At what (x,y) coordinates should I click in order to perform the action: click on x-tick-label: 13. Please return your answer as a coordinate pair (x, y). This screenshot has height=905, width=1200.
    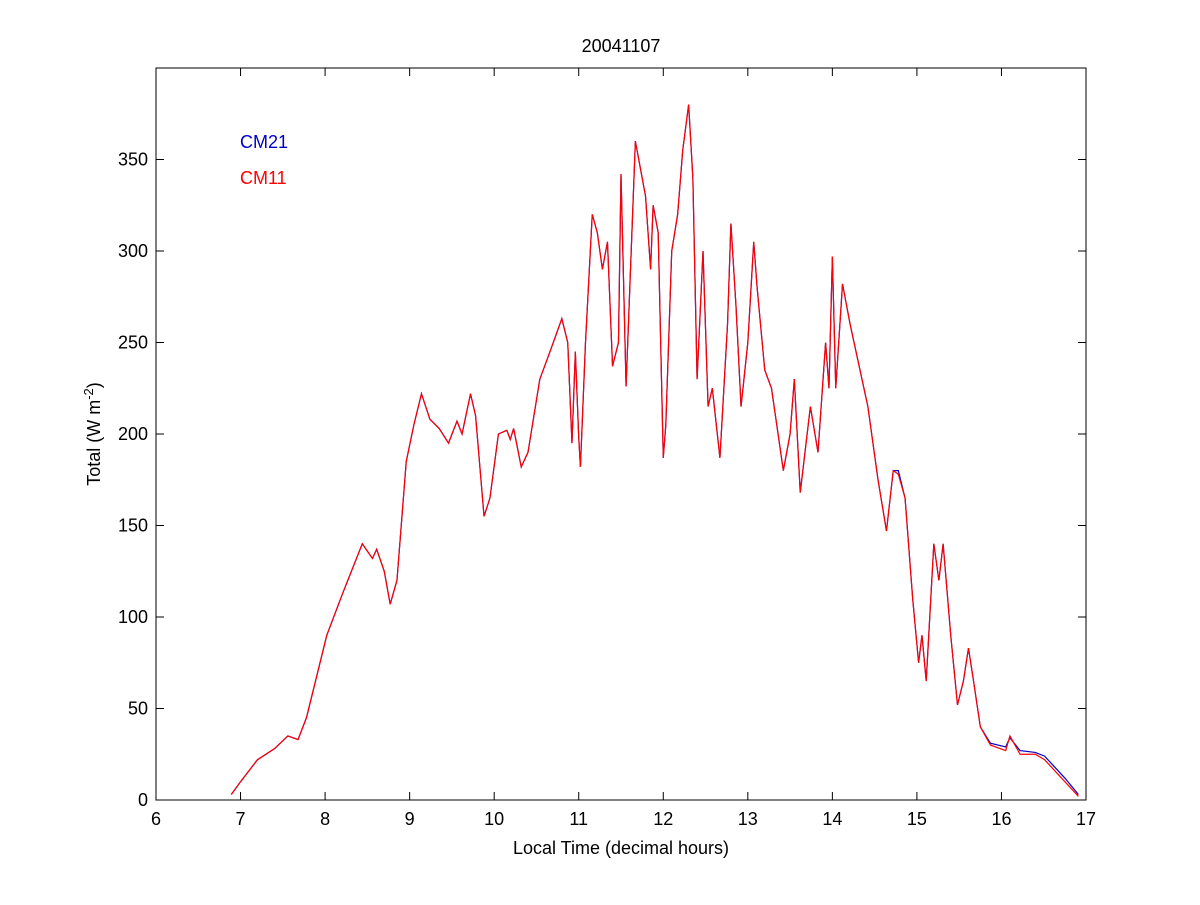
    Looking at the image, I should click on (748, 819).